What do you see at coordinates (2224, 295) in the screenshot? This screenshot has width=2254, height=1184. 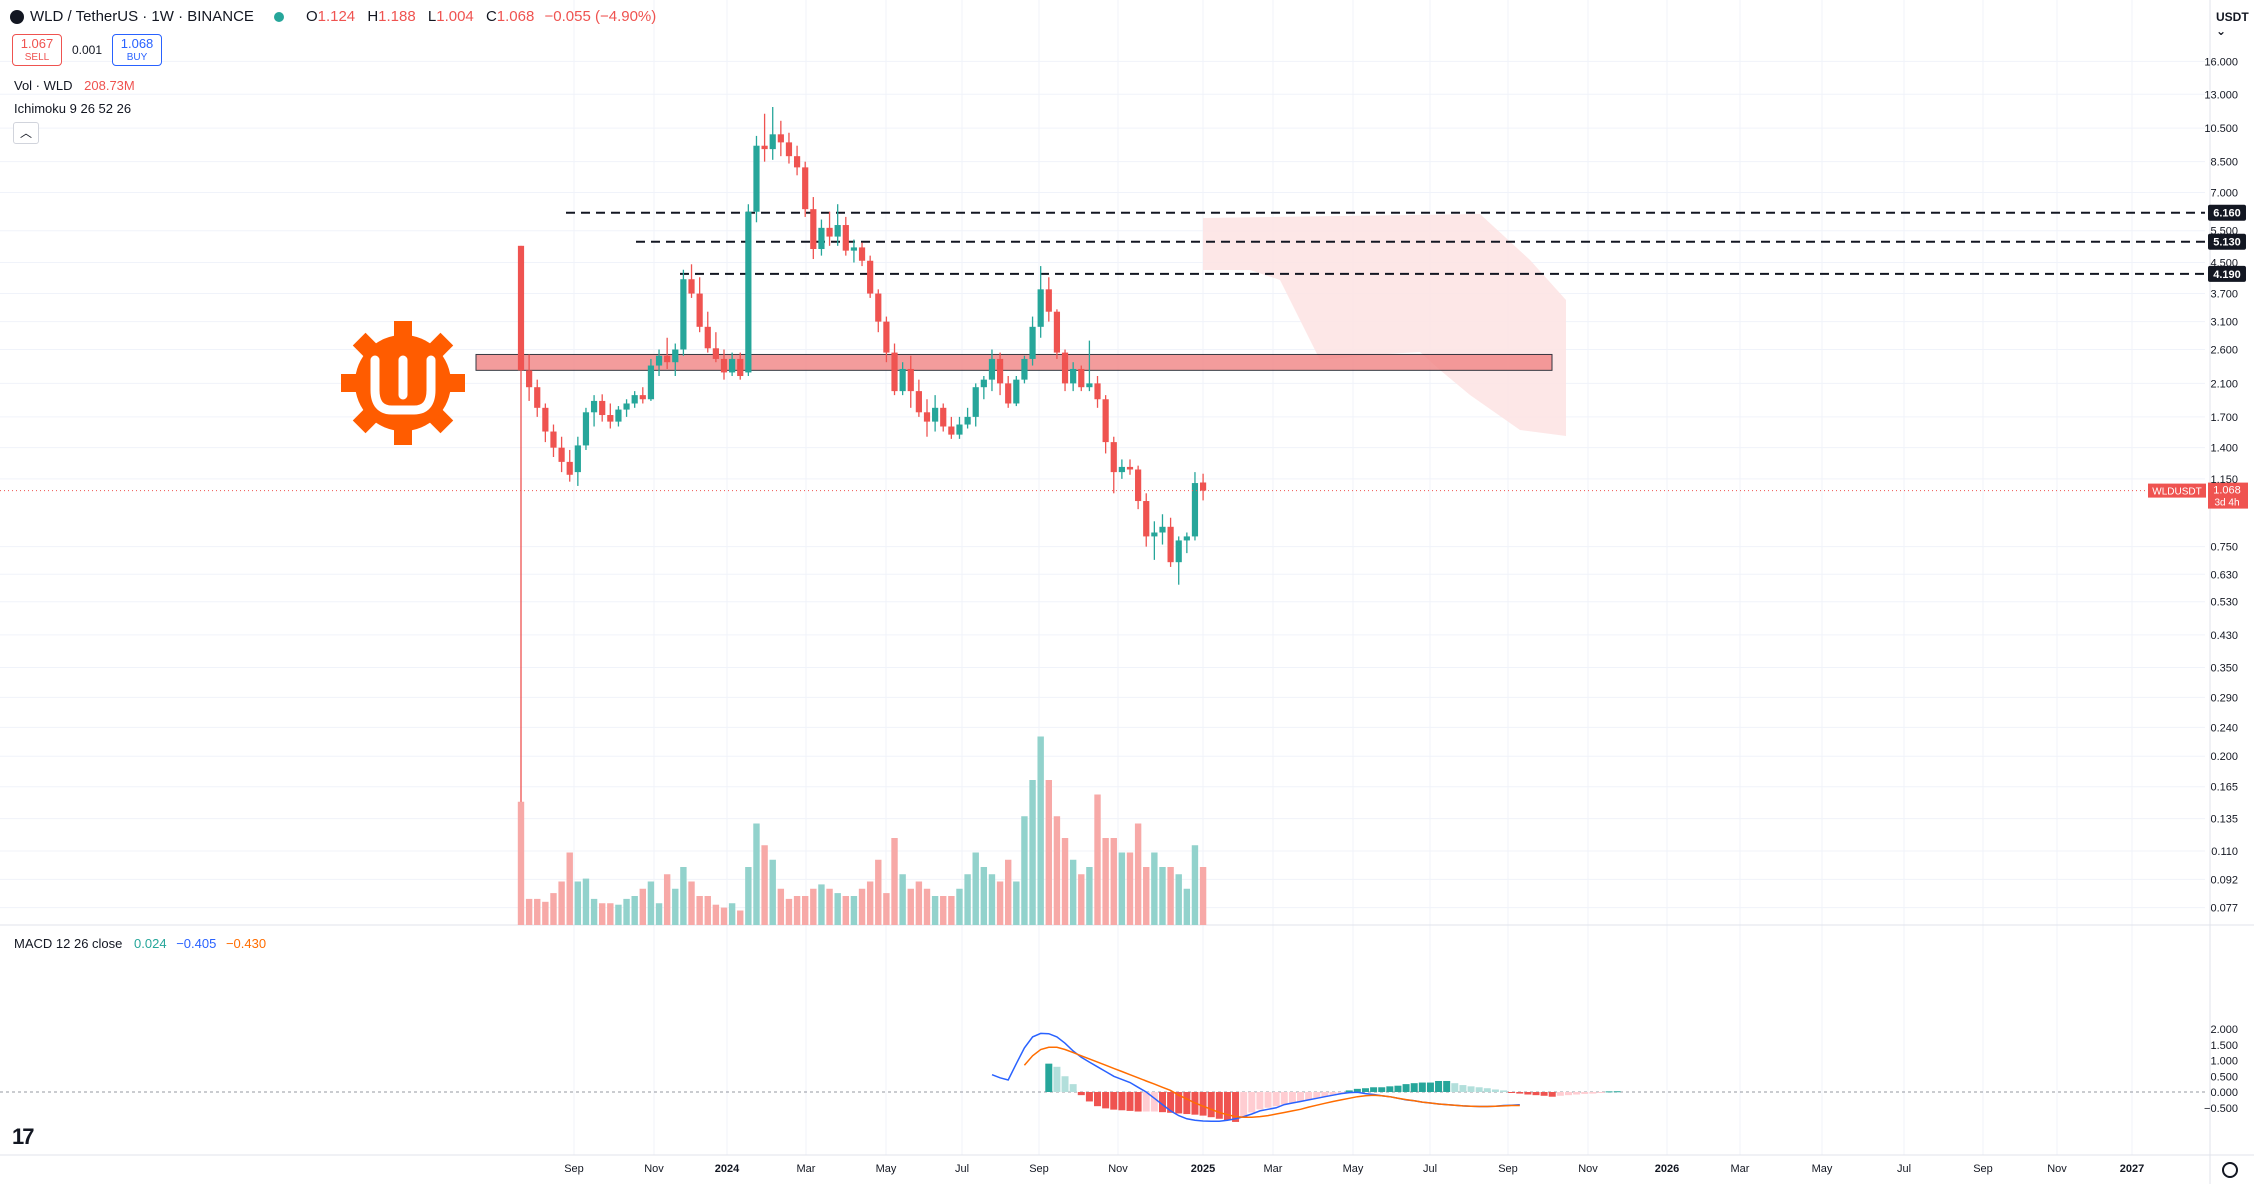 I see `price-tick-label: 3.700` at bounding box center [2224, 295].